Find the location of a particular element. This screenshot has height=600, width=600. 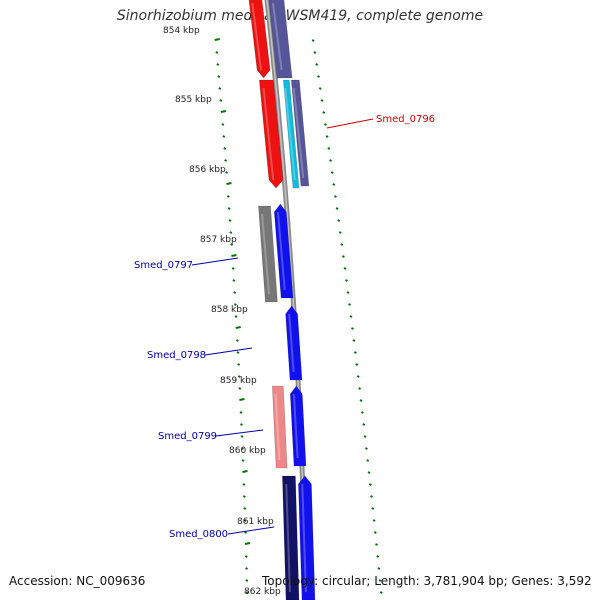

gene-label-smed-0799: Smed_0799 is located at coordinates (187, 436).